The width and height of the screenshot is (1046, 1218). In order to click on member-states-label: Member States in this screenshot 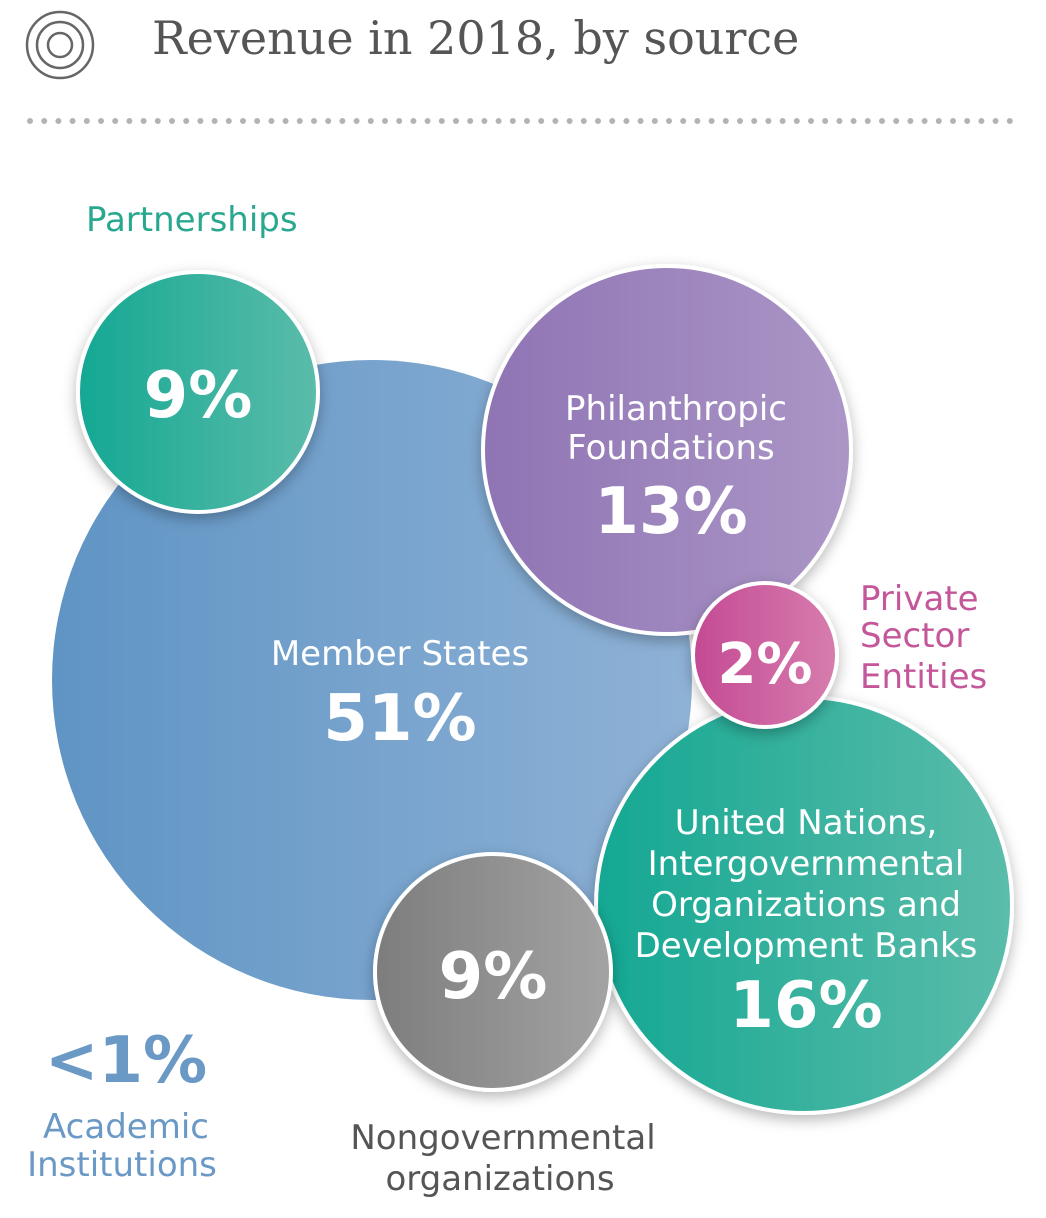, I will do `click(400, 654)`.